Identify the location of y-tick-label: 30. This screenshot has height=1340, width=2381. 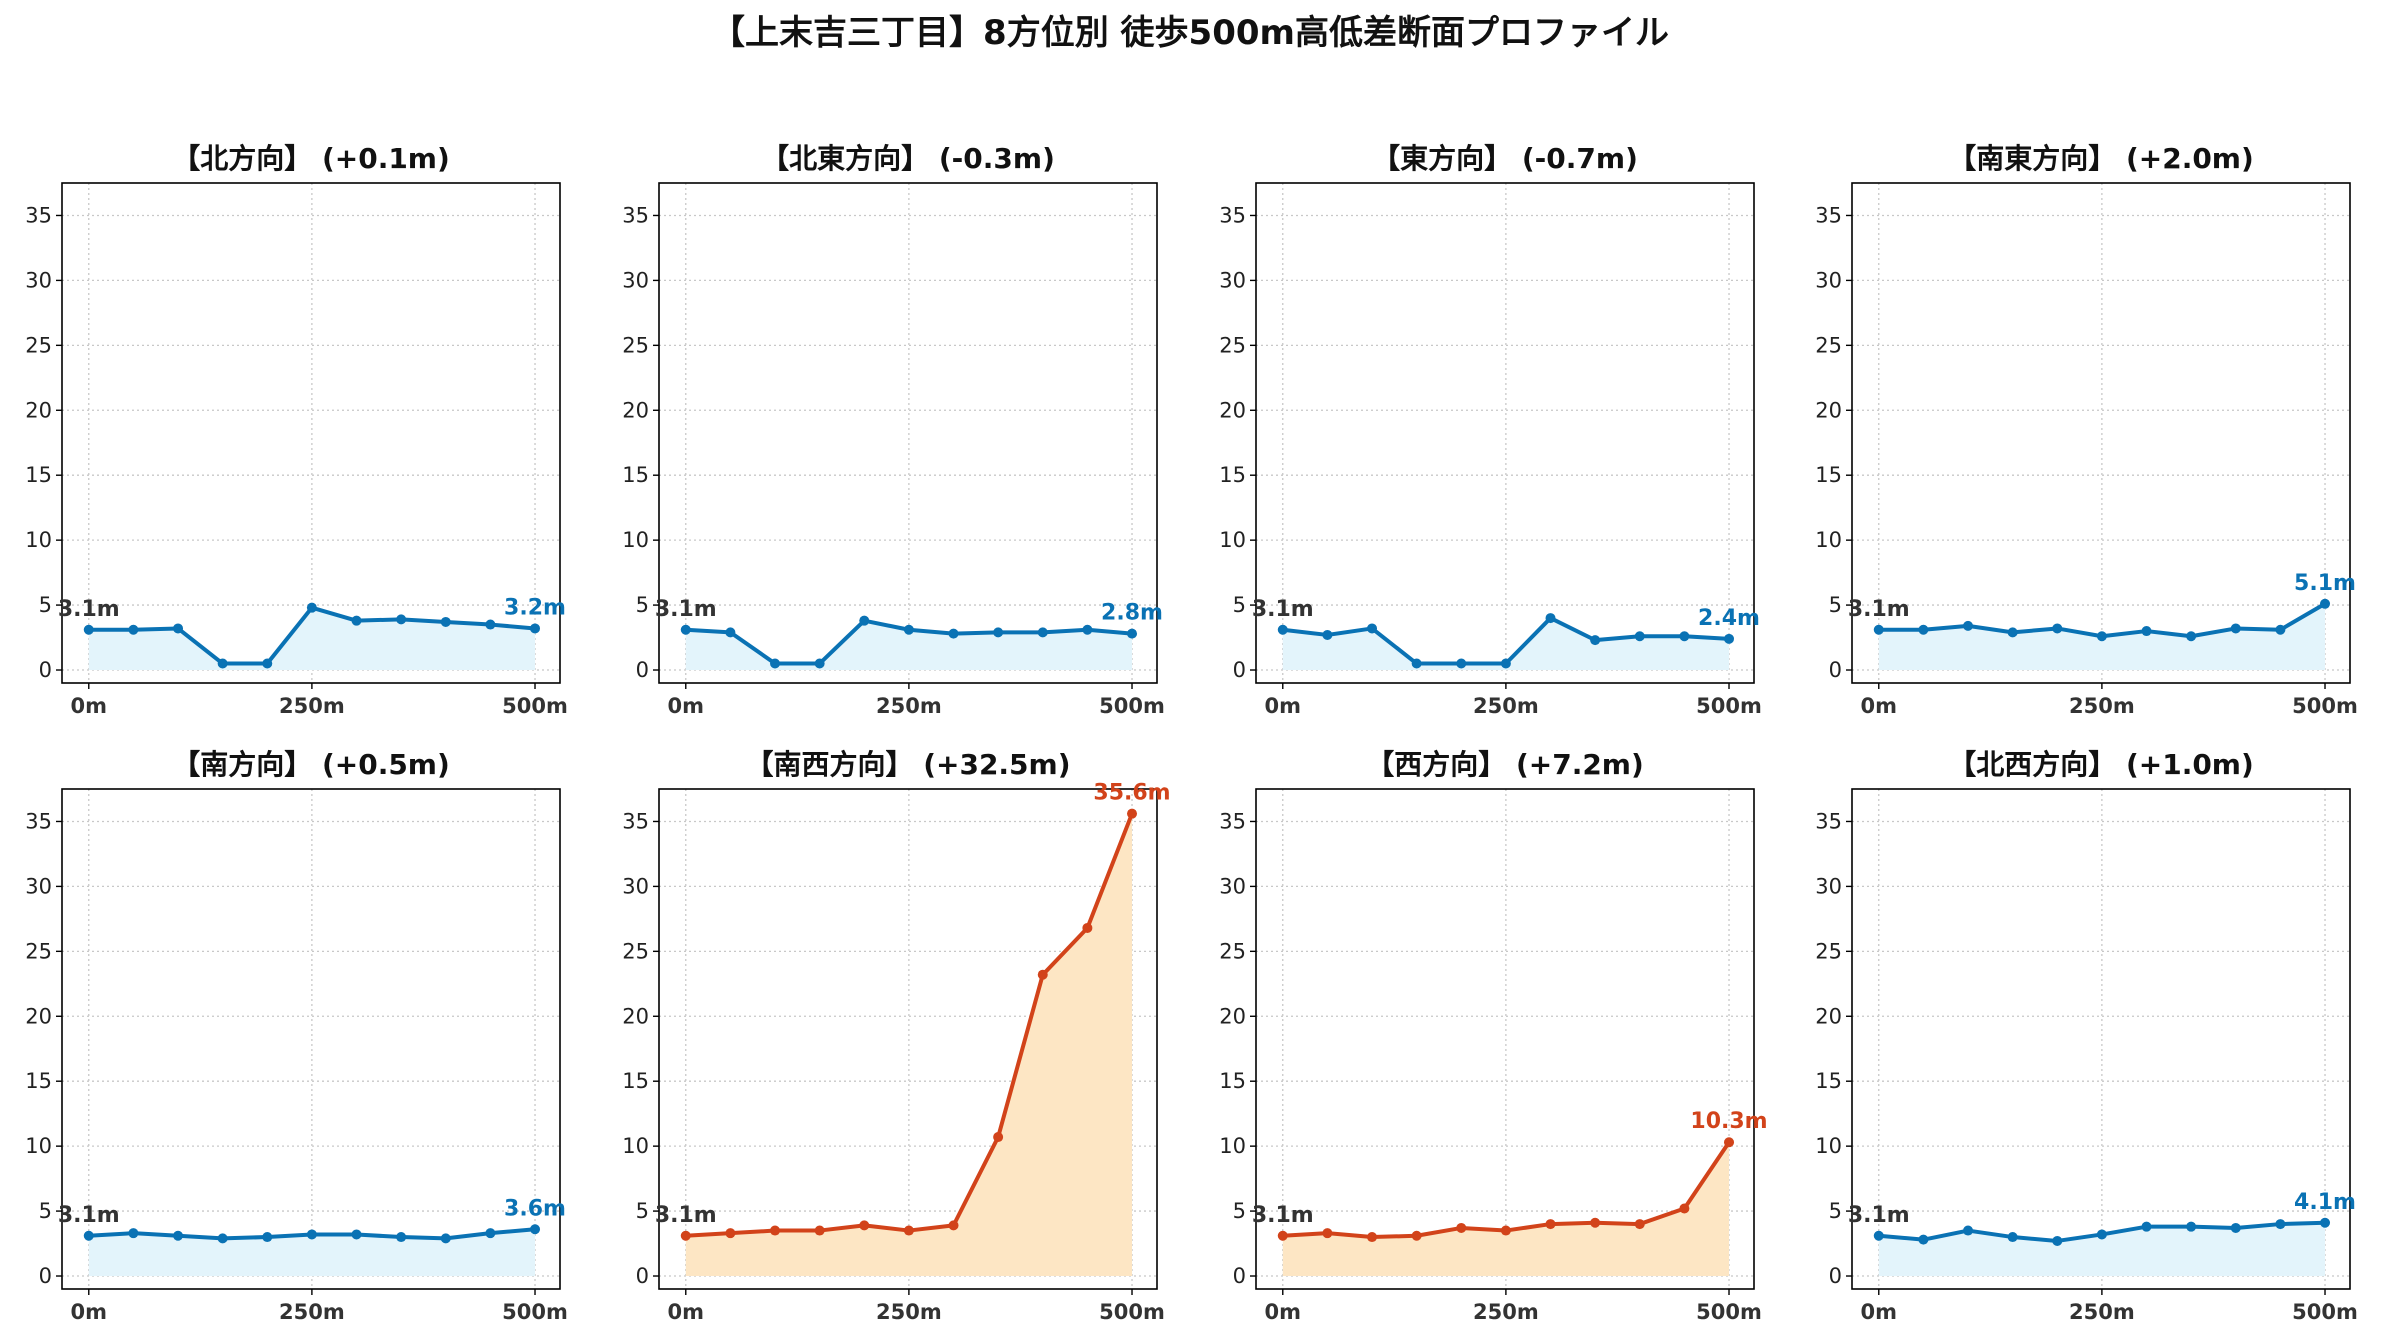
(635, 886).